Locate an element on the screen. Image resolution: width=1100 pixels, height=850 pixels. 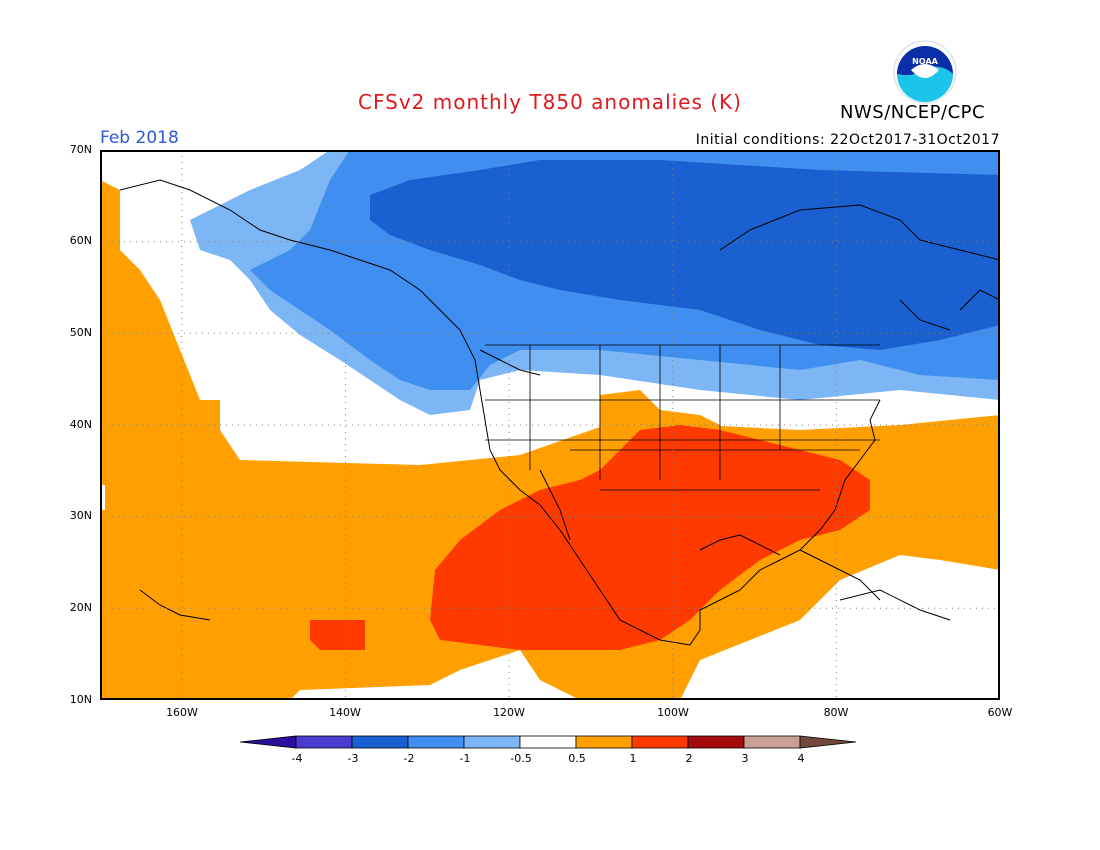
lon-label-140w: 140W is located at coordinates (345, 712).